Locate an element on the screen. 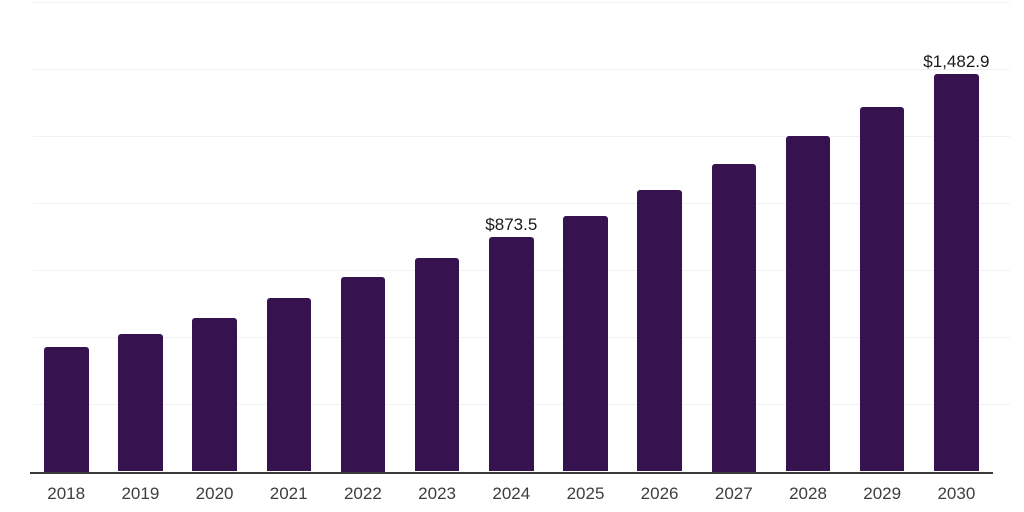 This screenshot has height=512, width=1024. bar-2030 is located at coordinates (956, 272).